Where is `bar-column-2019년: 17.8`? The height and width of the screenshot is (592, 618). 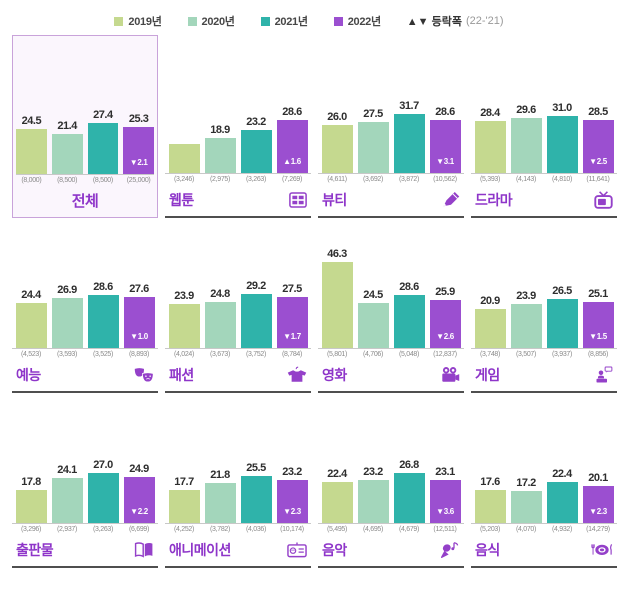
bar-column-2019년: 17.8 is located at coordinates (31, 499).